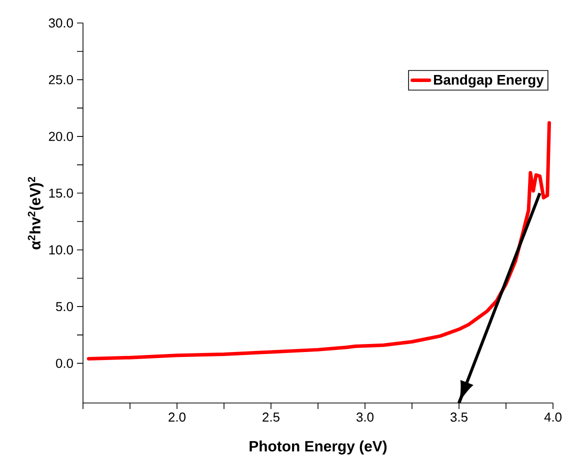  What do you see at coordinates (553, 417) in the screenshot?
I see `x-tick-label: 4.0` at bounding box center [553, 417].